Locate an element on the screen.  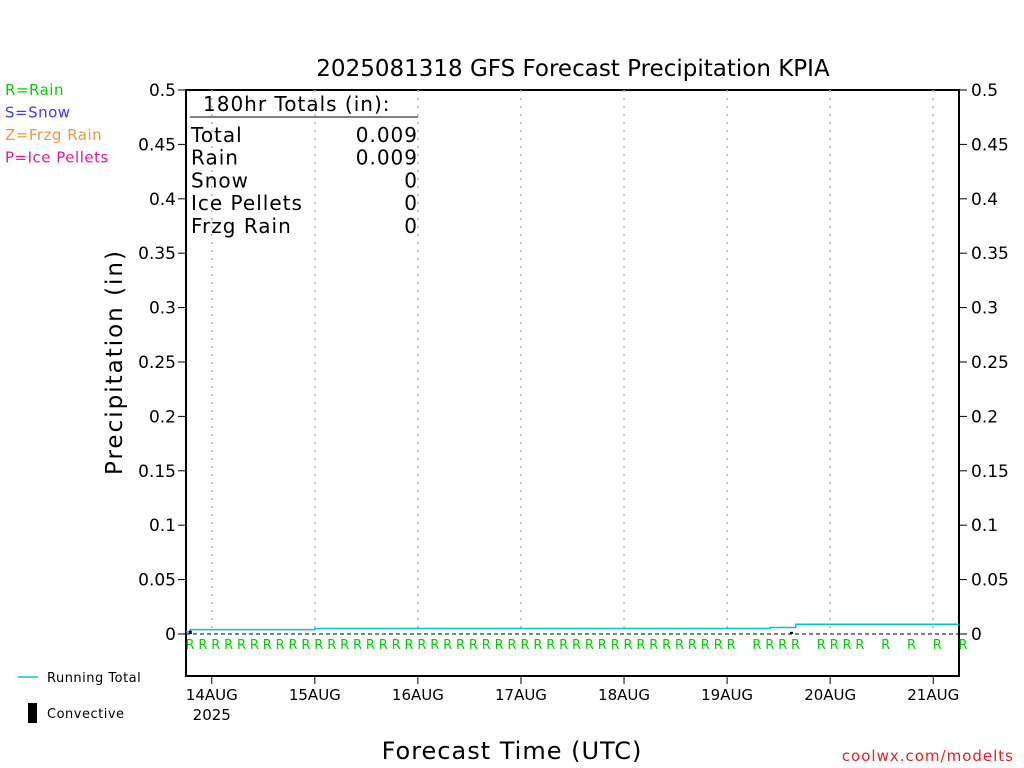
y-tick-label-left: 0.4 is located at coordinates (162, 200).